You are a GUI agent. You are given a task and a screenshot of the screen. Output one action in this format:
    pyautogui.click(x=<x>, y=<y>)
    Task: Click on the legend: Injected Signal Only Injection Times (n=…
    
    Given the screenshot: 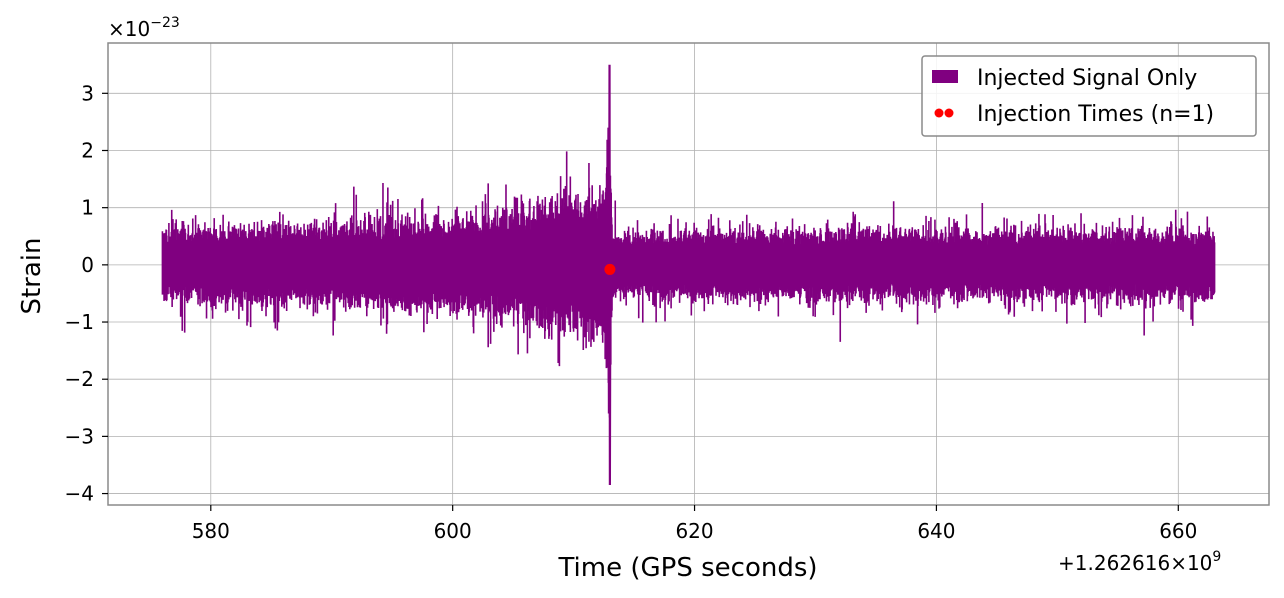 What is the action you would take?
    pyautogui.click(x=1089, y=96)
    